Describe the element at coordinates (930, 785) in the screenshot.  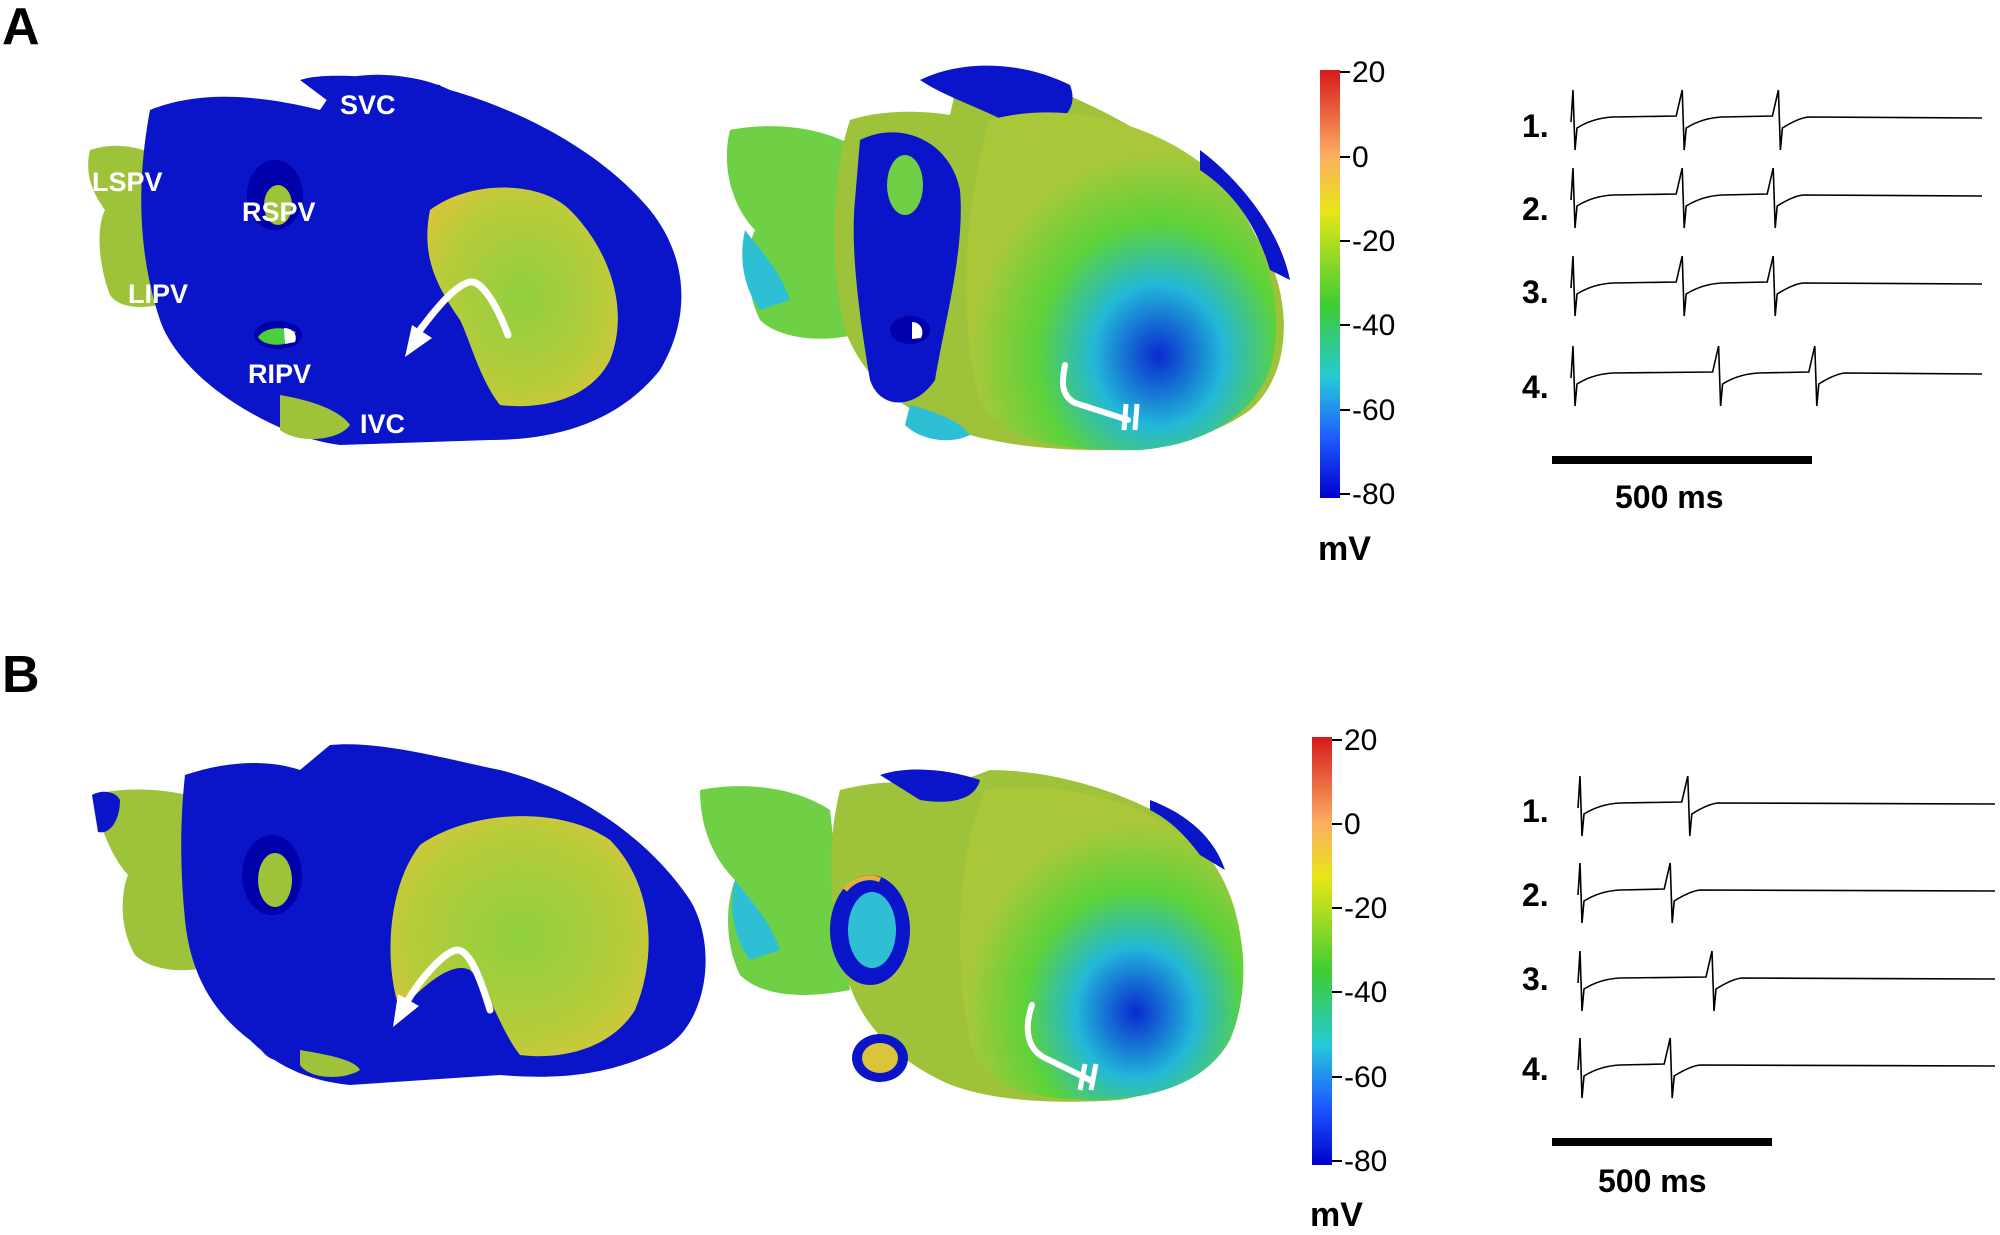
I see `svc-b2` at that location.